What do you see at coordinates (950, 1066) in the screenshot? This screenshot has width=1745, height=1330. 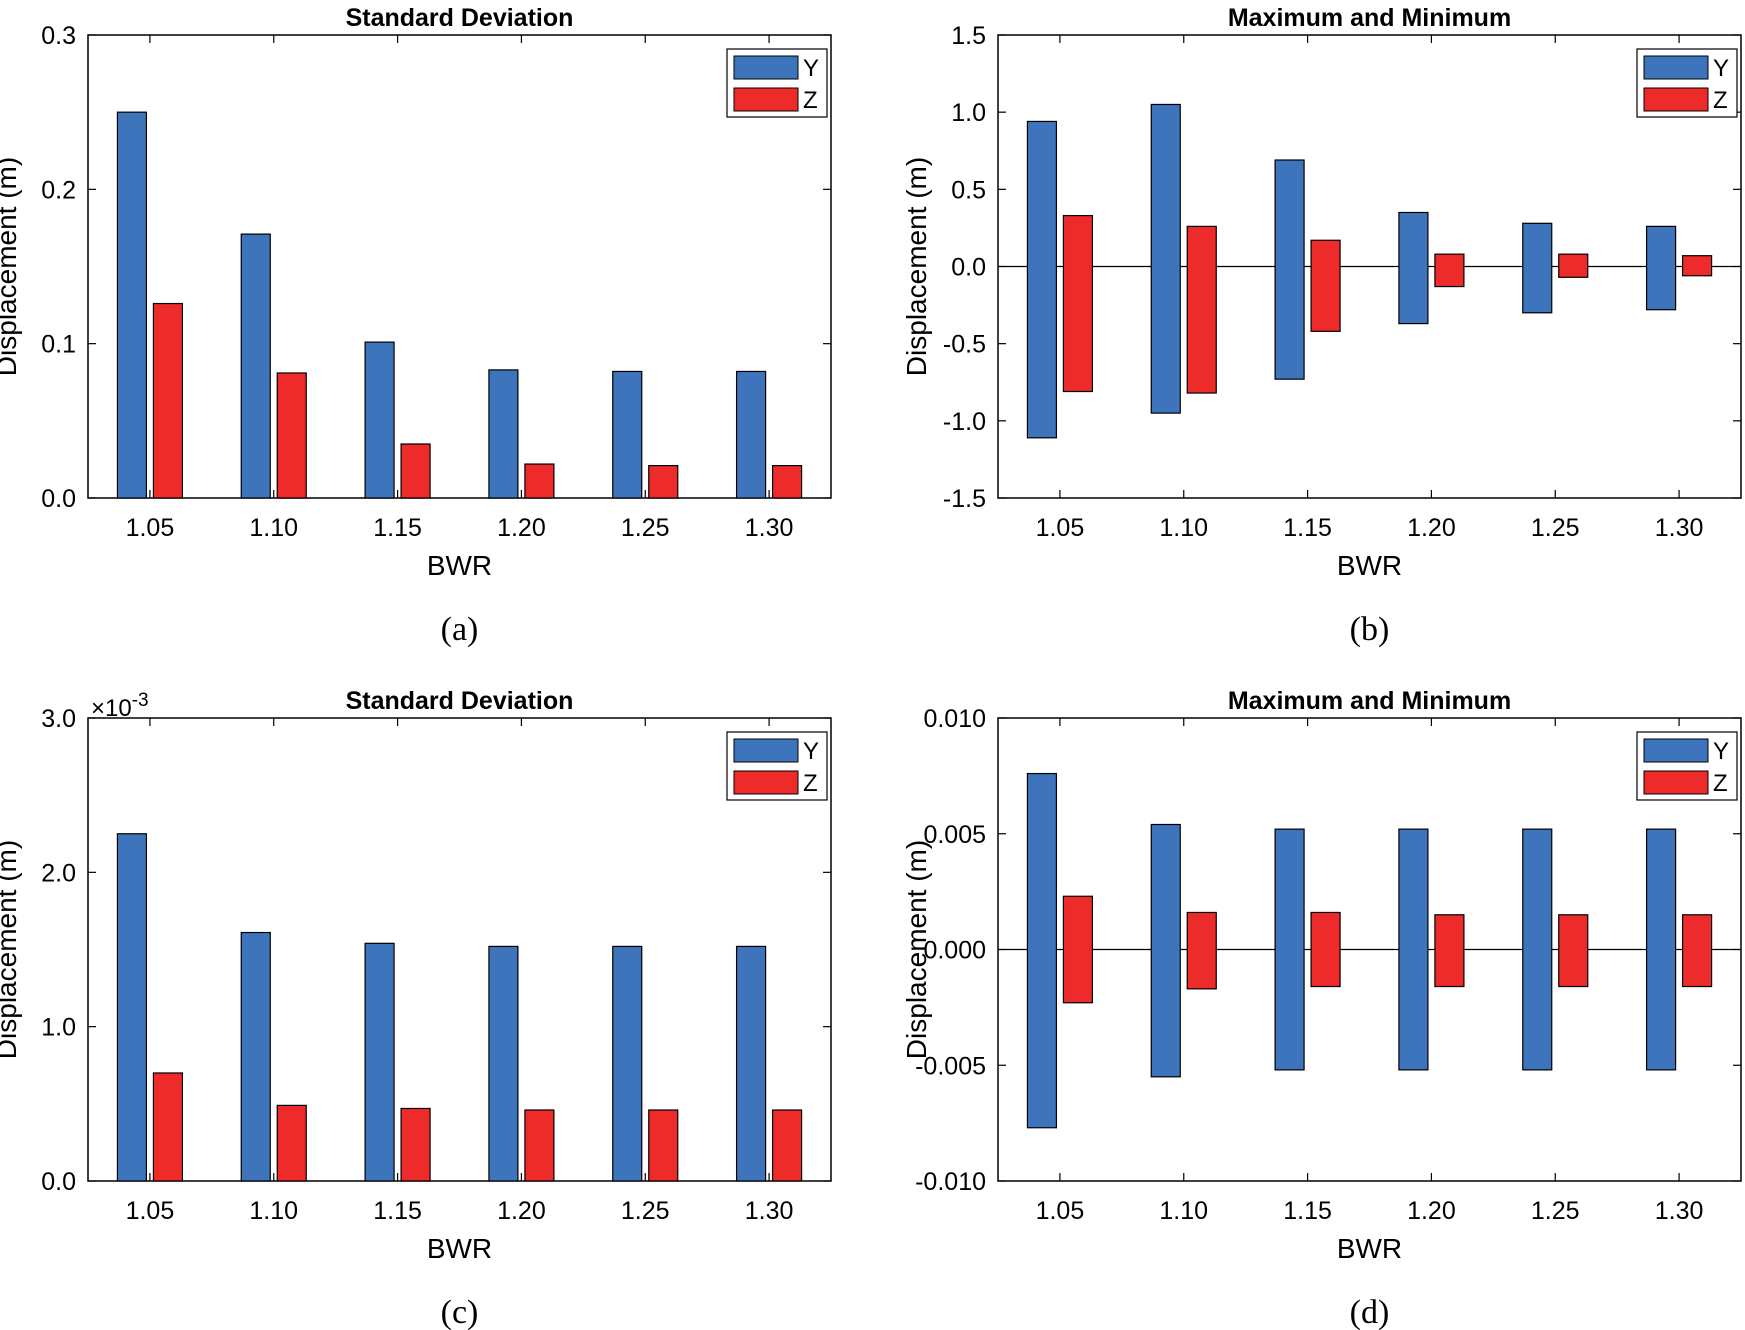 I see `y-tick-label: -0.005` at bounding box center [950, 1066].